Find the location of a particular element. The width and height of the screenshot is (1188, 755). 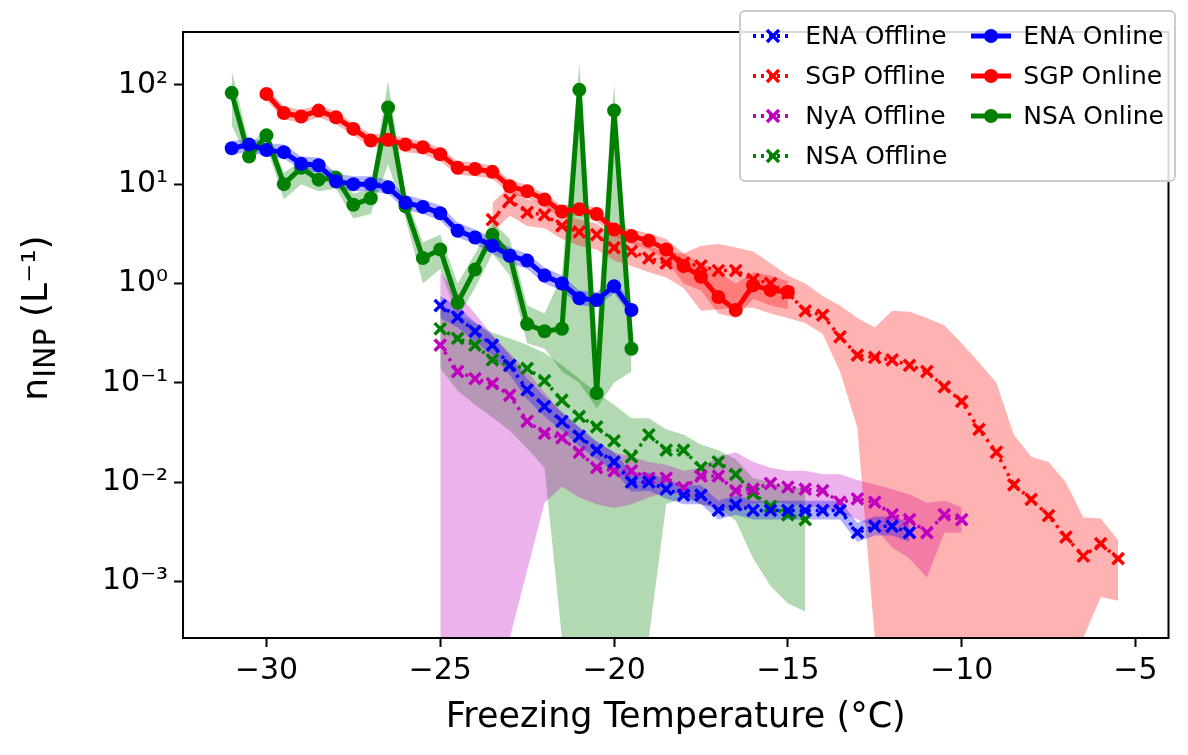

x-tick-label: −15 is located at coordinates (788, 668).